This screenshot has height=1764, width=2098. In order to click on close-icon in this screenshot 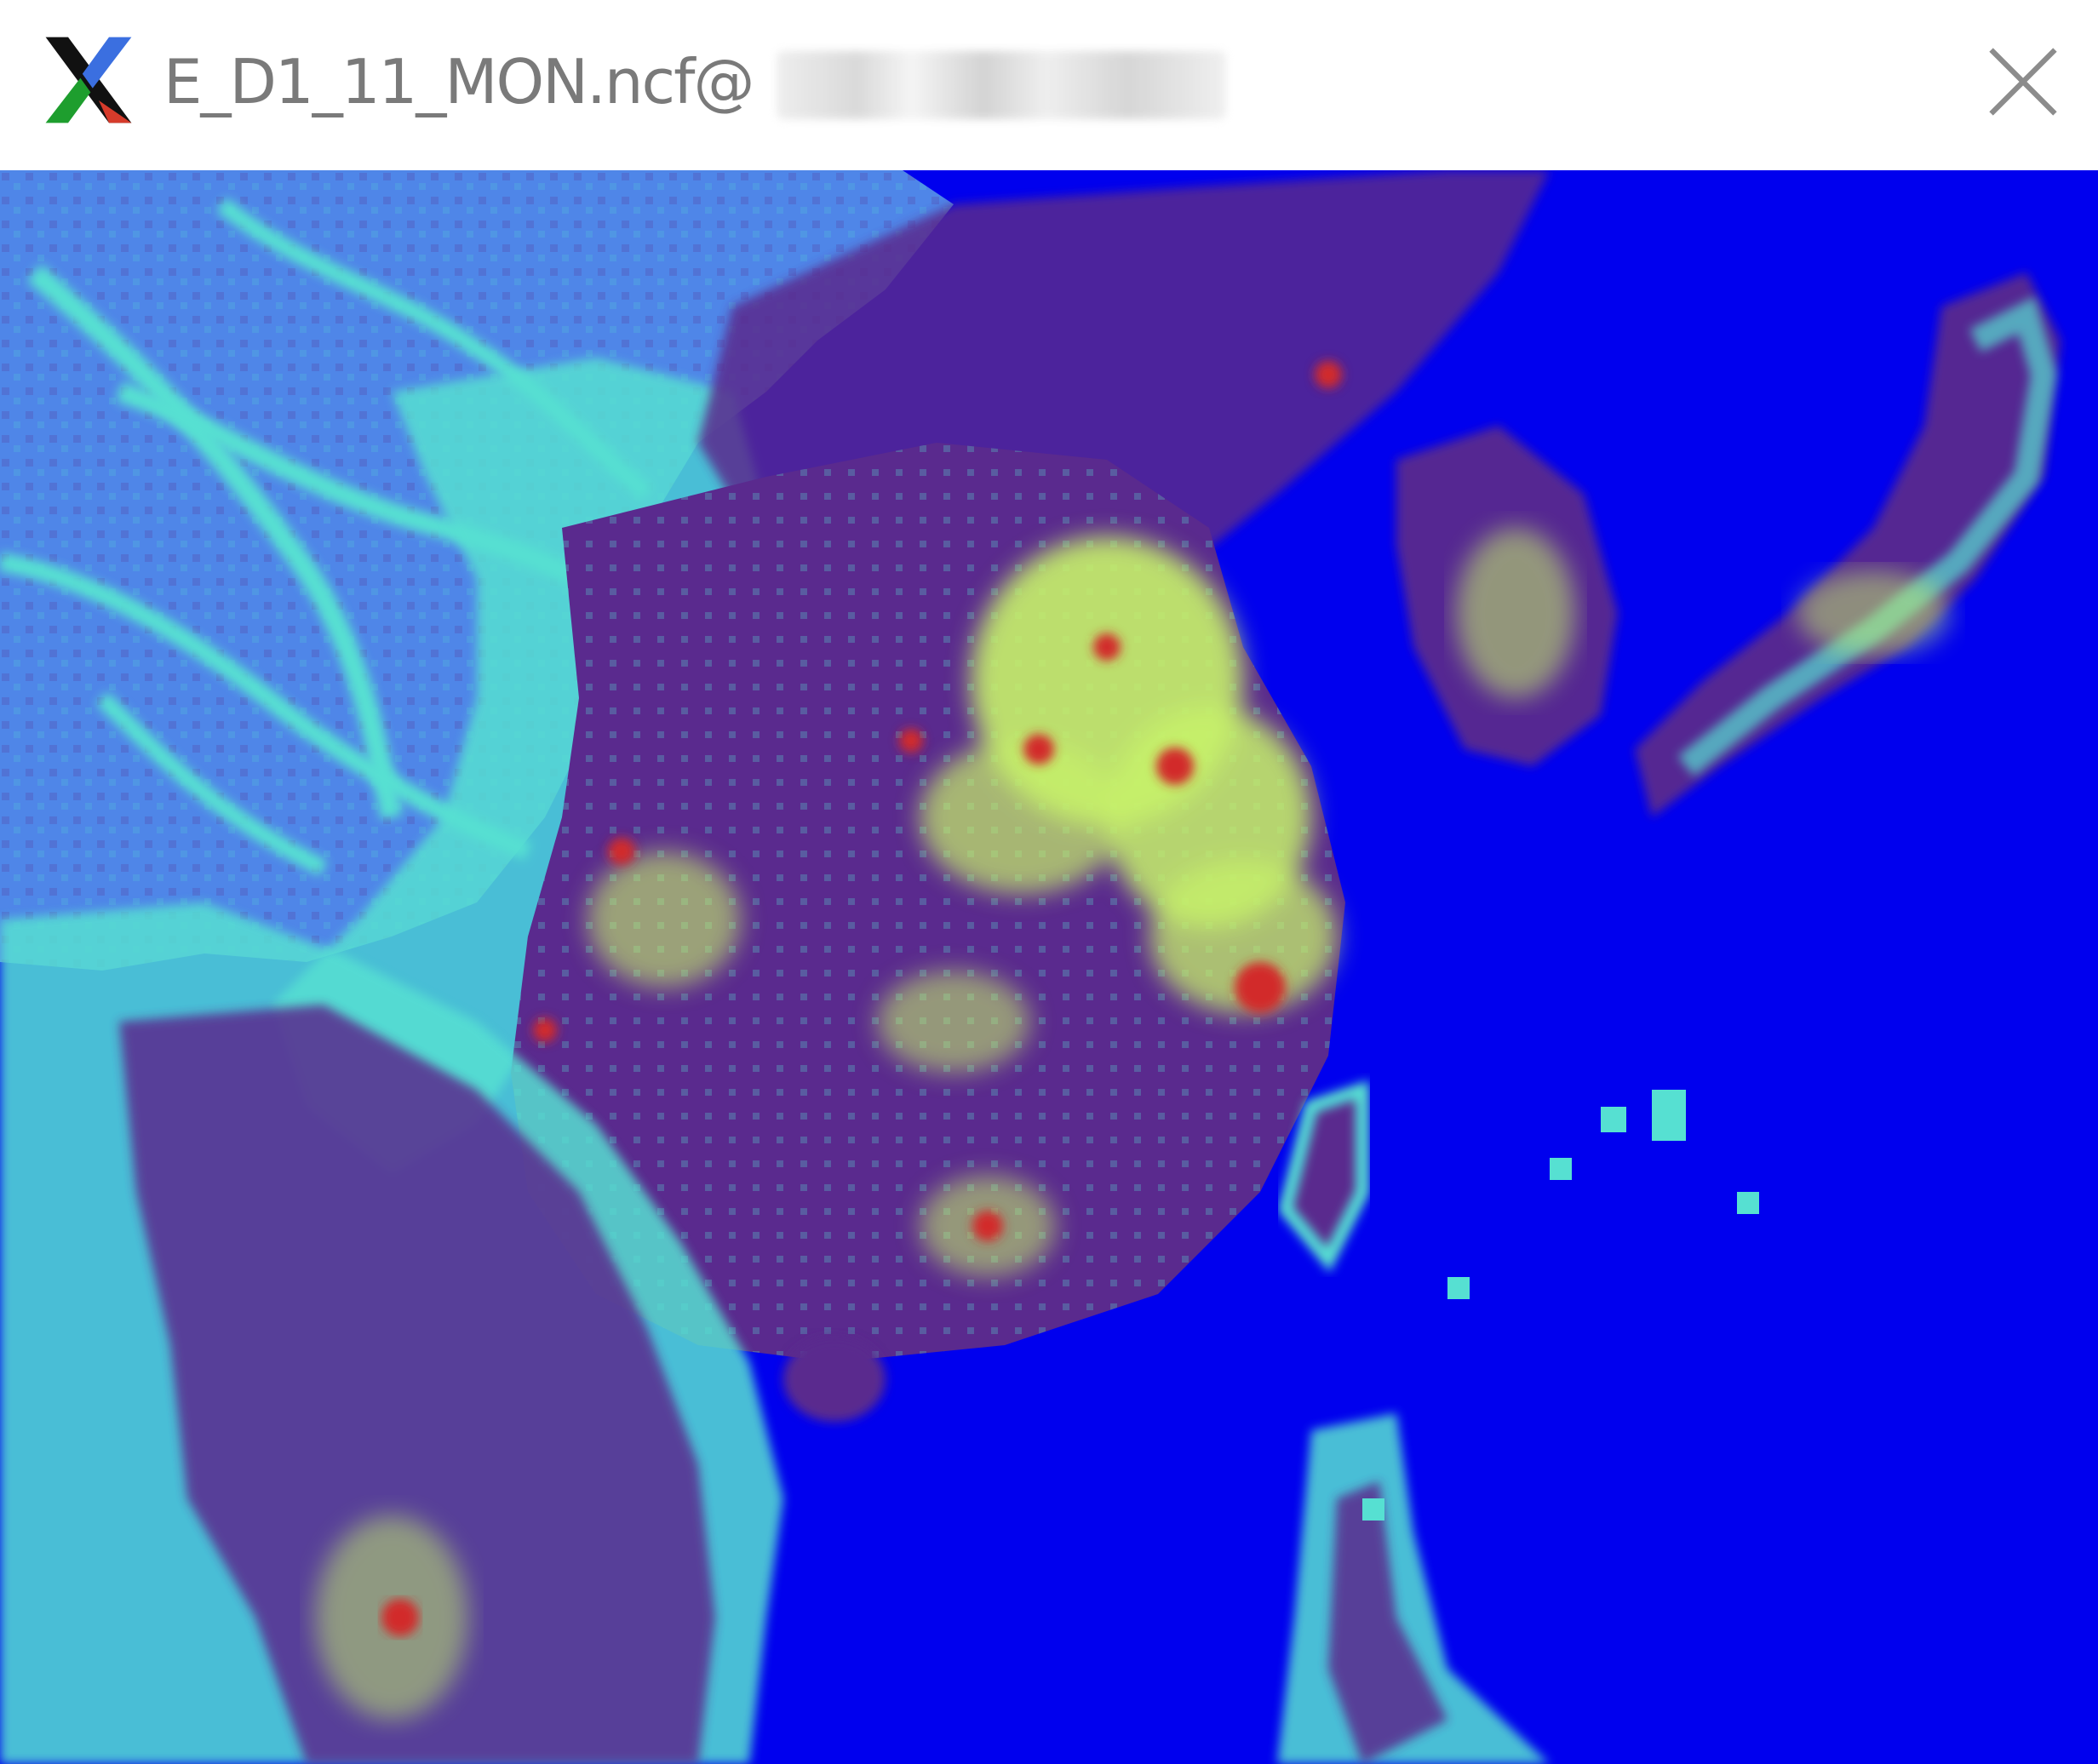, I will do `click(2023, 81)`.